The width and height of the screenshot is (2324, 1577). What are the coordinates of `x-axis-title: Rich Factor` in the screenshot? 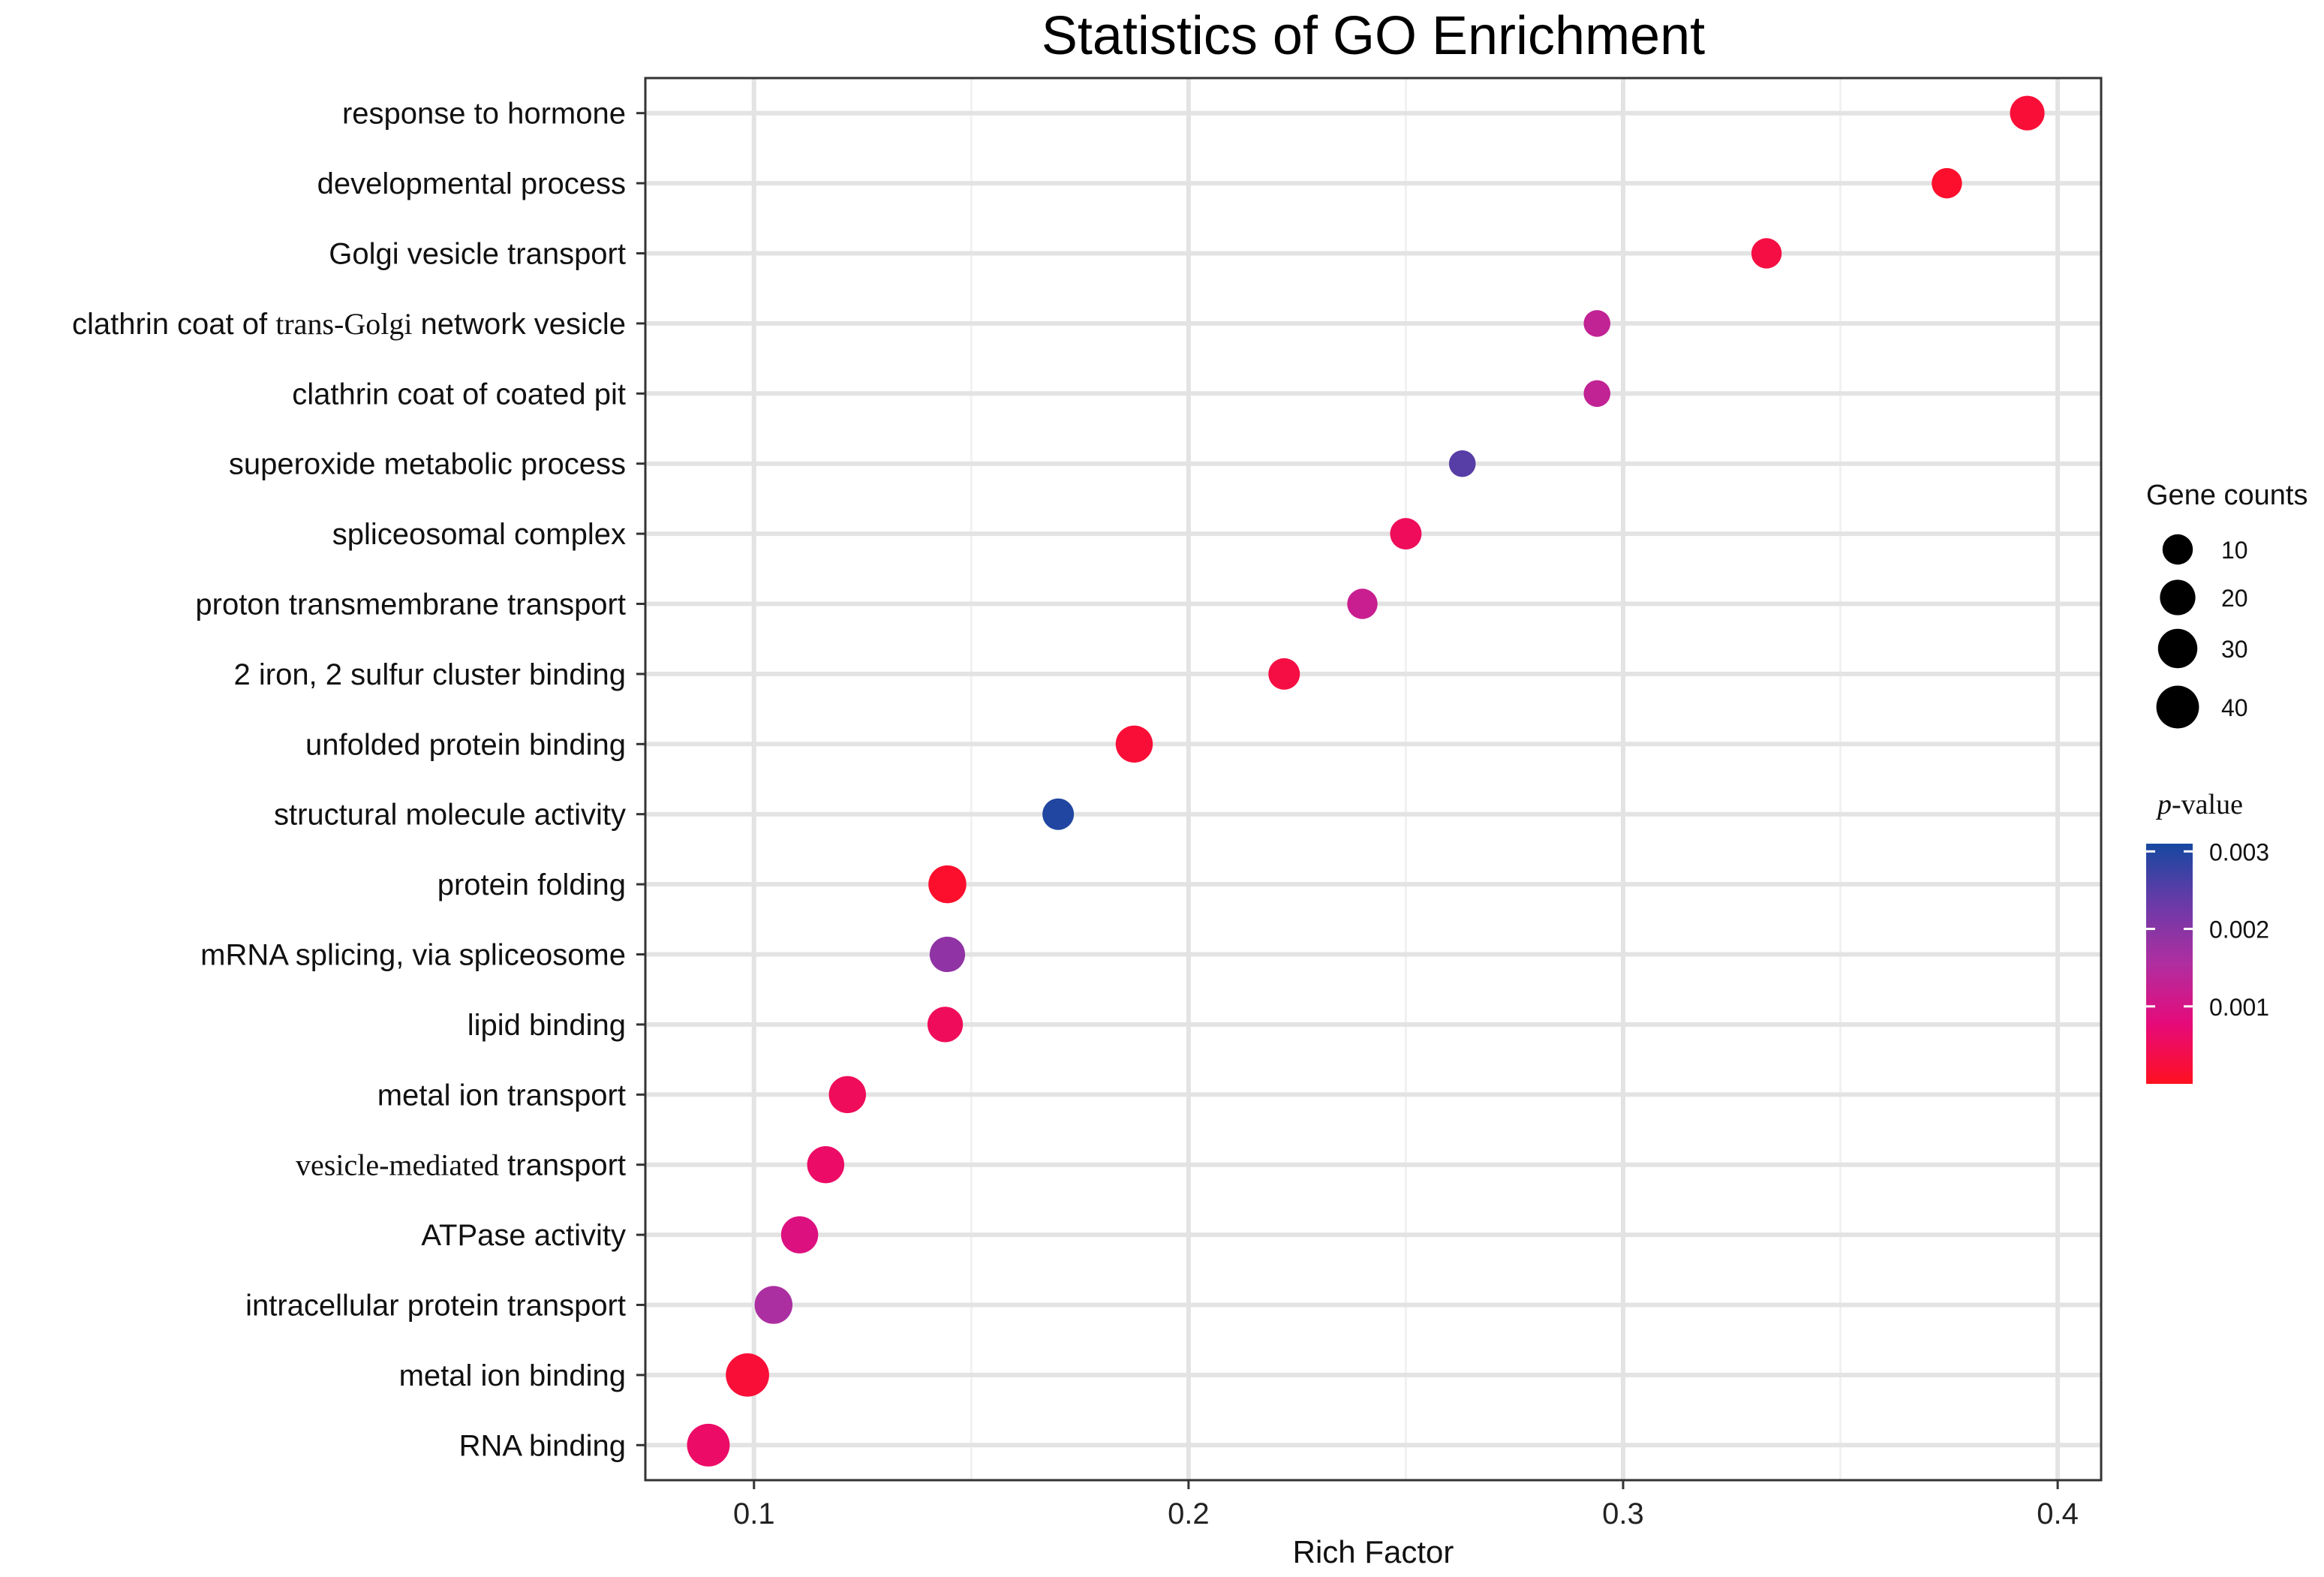 It's located at (1373, 1551).